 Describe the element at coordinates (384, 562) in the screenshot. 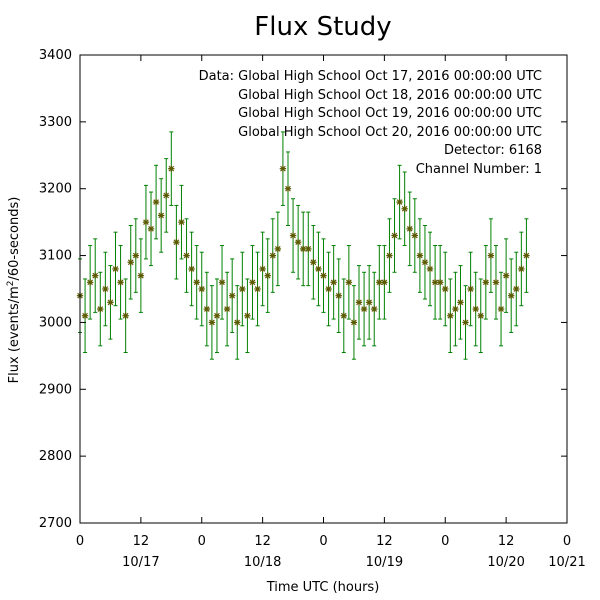

I see `x-date-label: 10/19` at that location.